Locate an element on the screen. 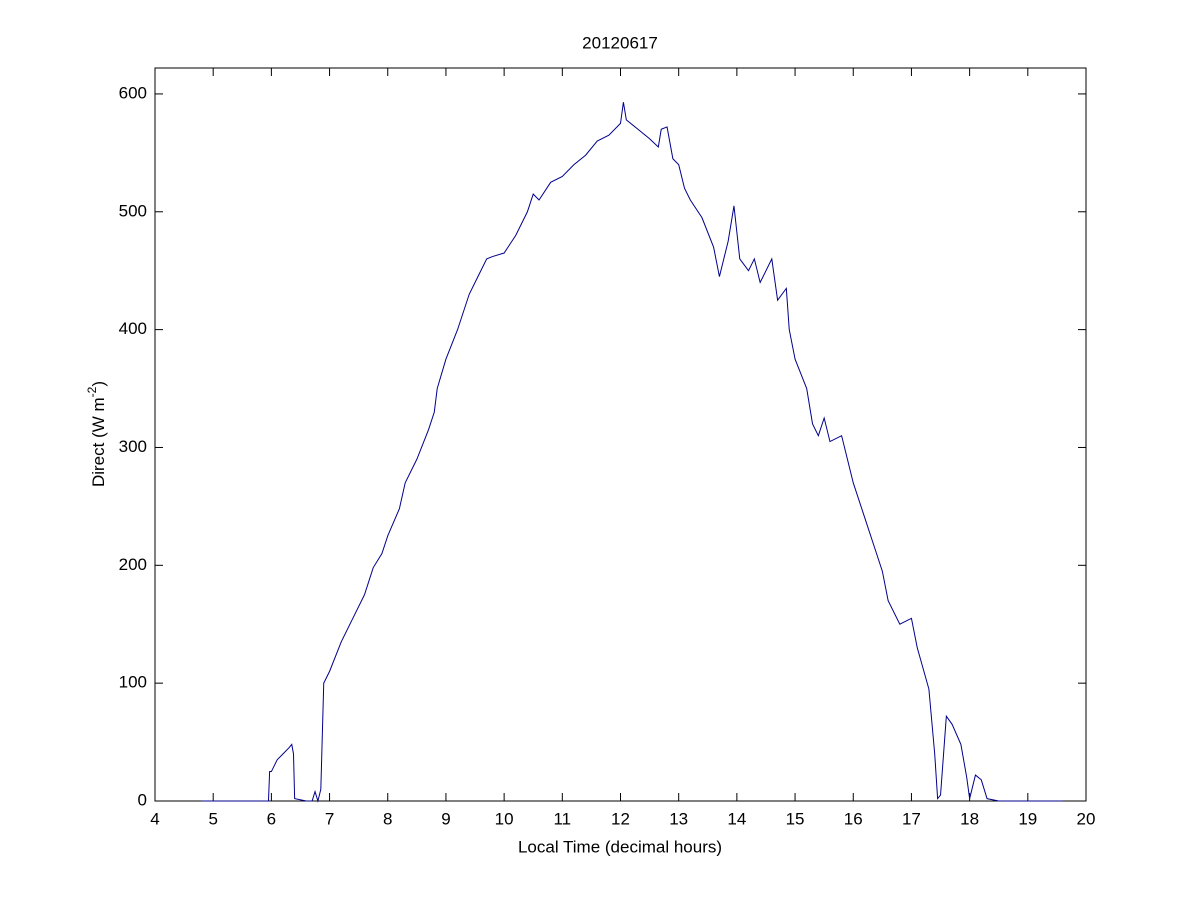 The width and height of the screenshot is (1200, 900). y-tick-label: 0 is located at coordinates (142, 799).